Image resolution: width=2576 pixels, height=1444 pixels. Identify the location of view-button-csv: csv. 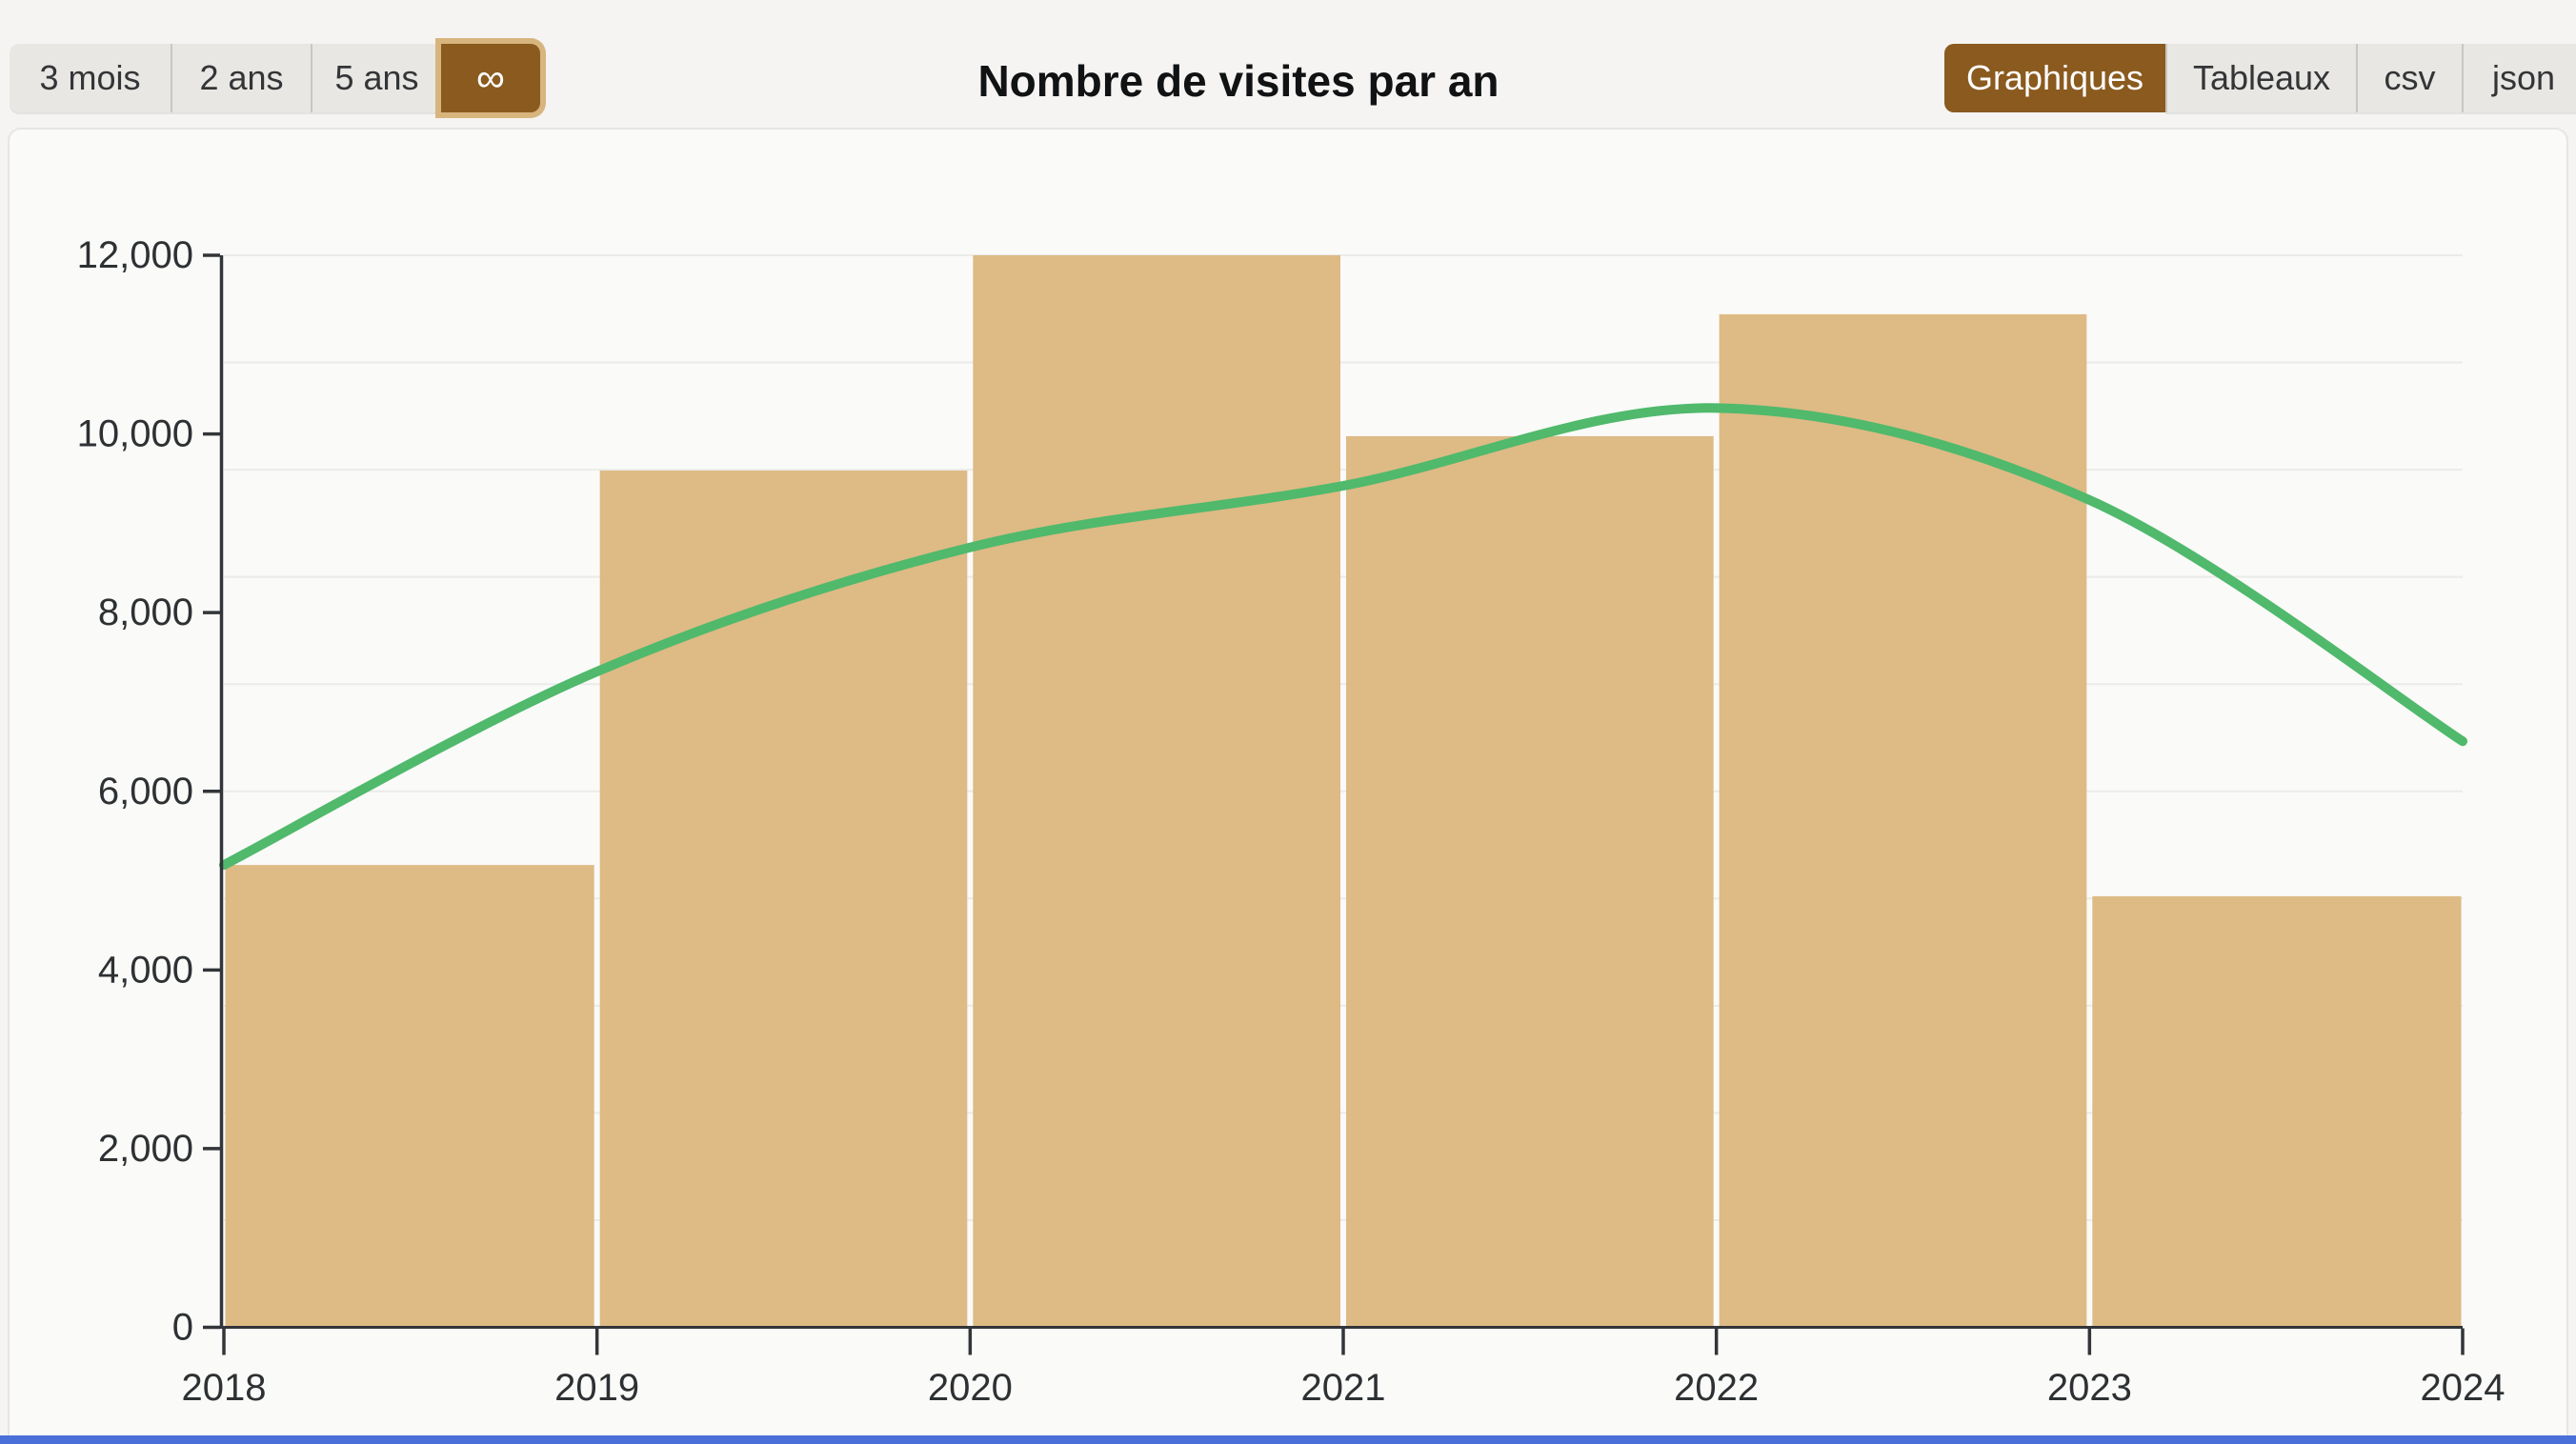
(2409, 78).